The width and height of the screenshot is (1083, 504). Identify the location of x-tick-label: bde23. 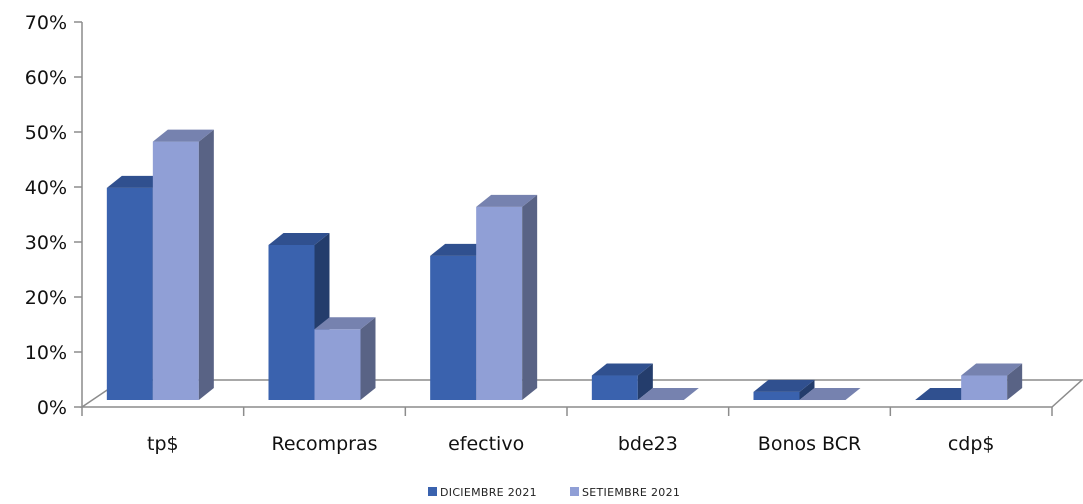
(648, 444).